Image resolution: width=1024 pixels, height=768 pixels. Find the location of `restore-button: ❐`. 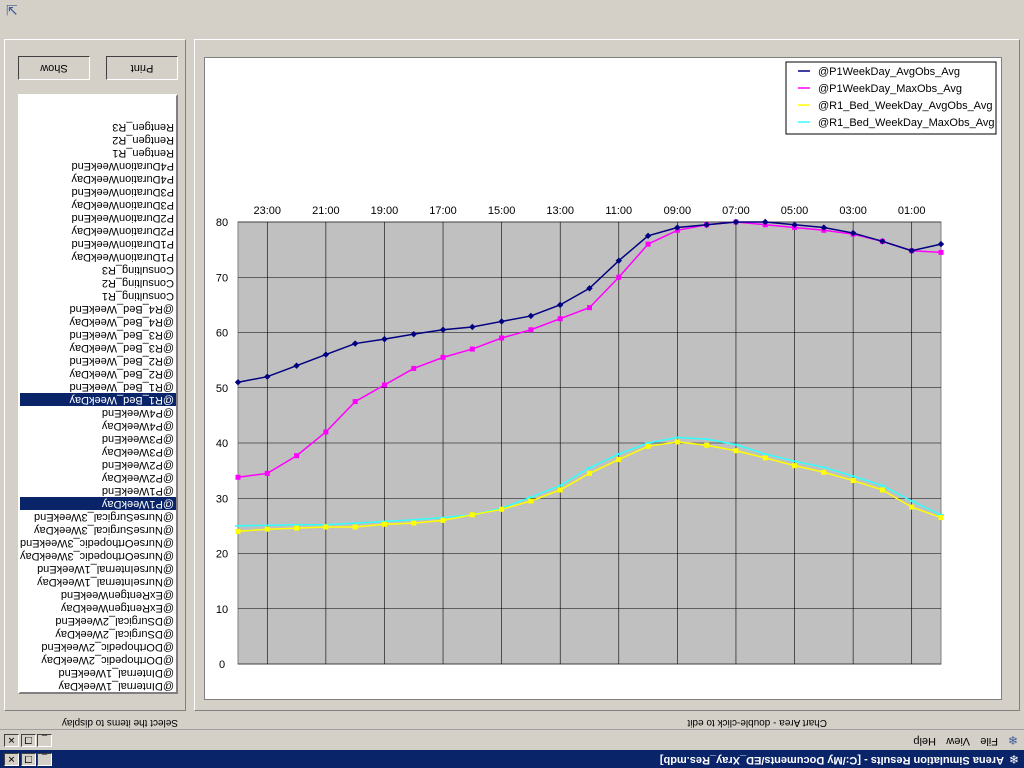

restore-button: ❐ is located at coordinates (28, 759).